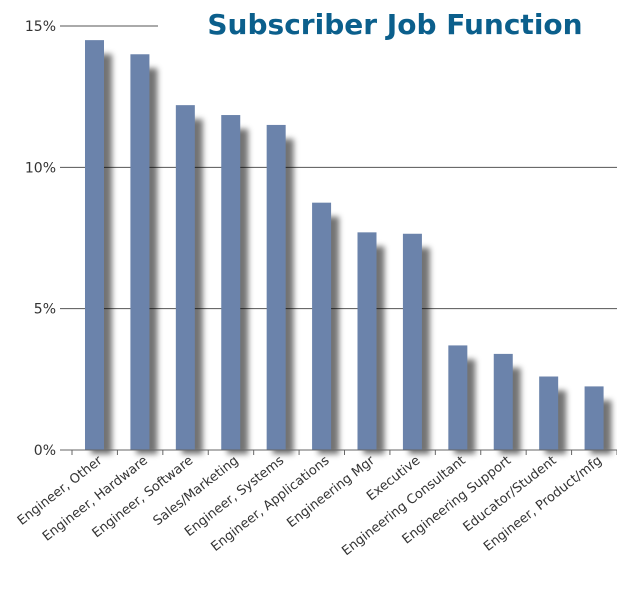 Image resolution: width=617 pixels, height=600 pixels. What do you see at coordinates (40, 168) in the screenshot?
I see `y-tick-label: 10%` at bounding box center [40, 168].